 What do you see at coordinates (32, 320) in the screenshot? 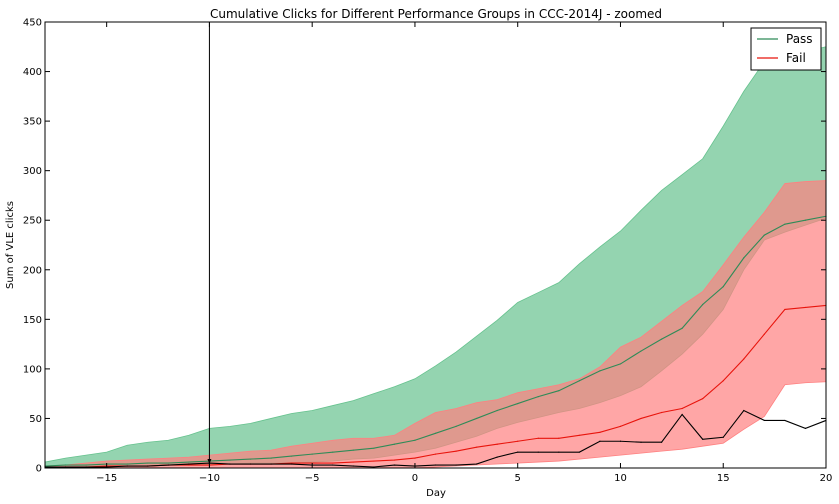
I see `y-tick-label: 150` at bounding box center [32, 320].